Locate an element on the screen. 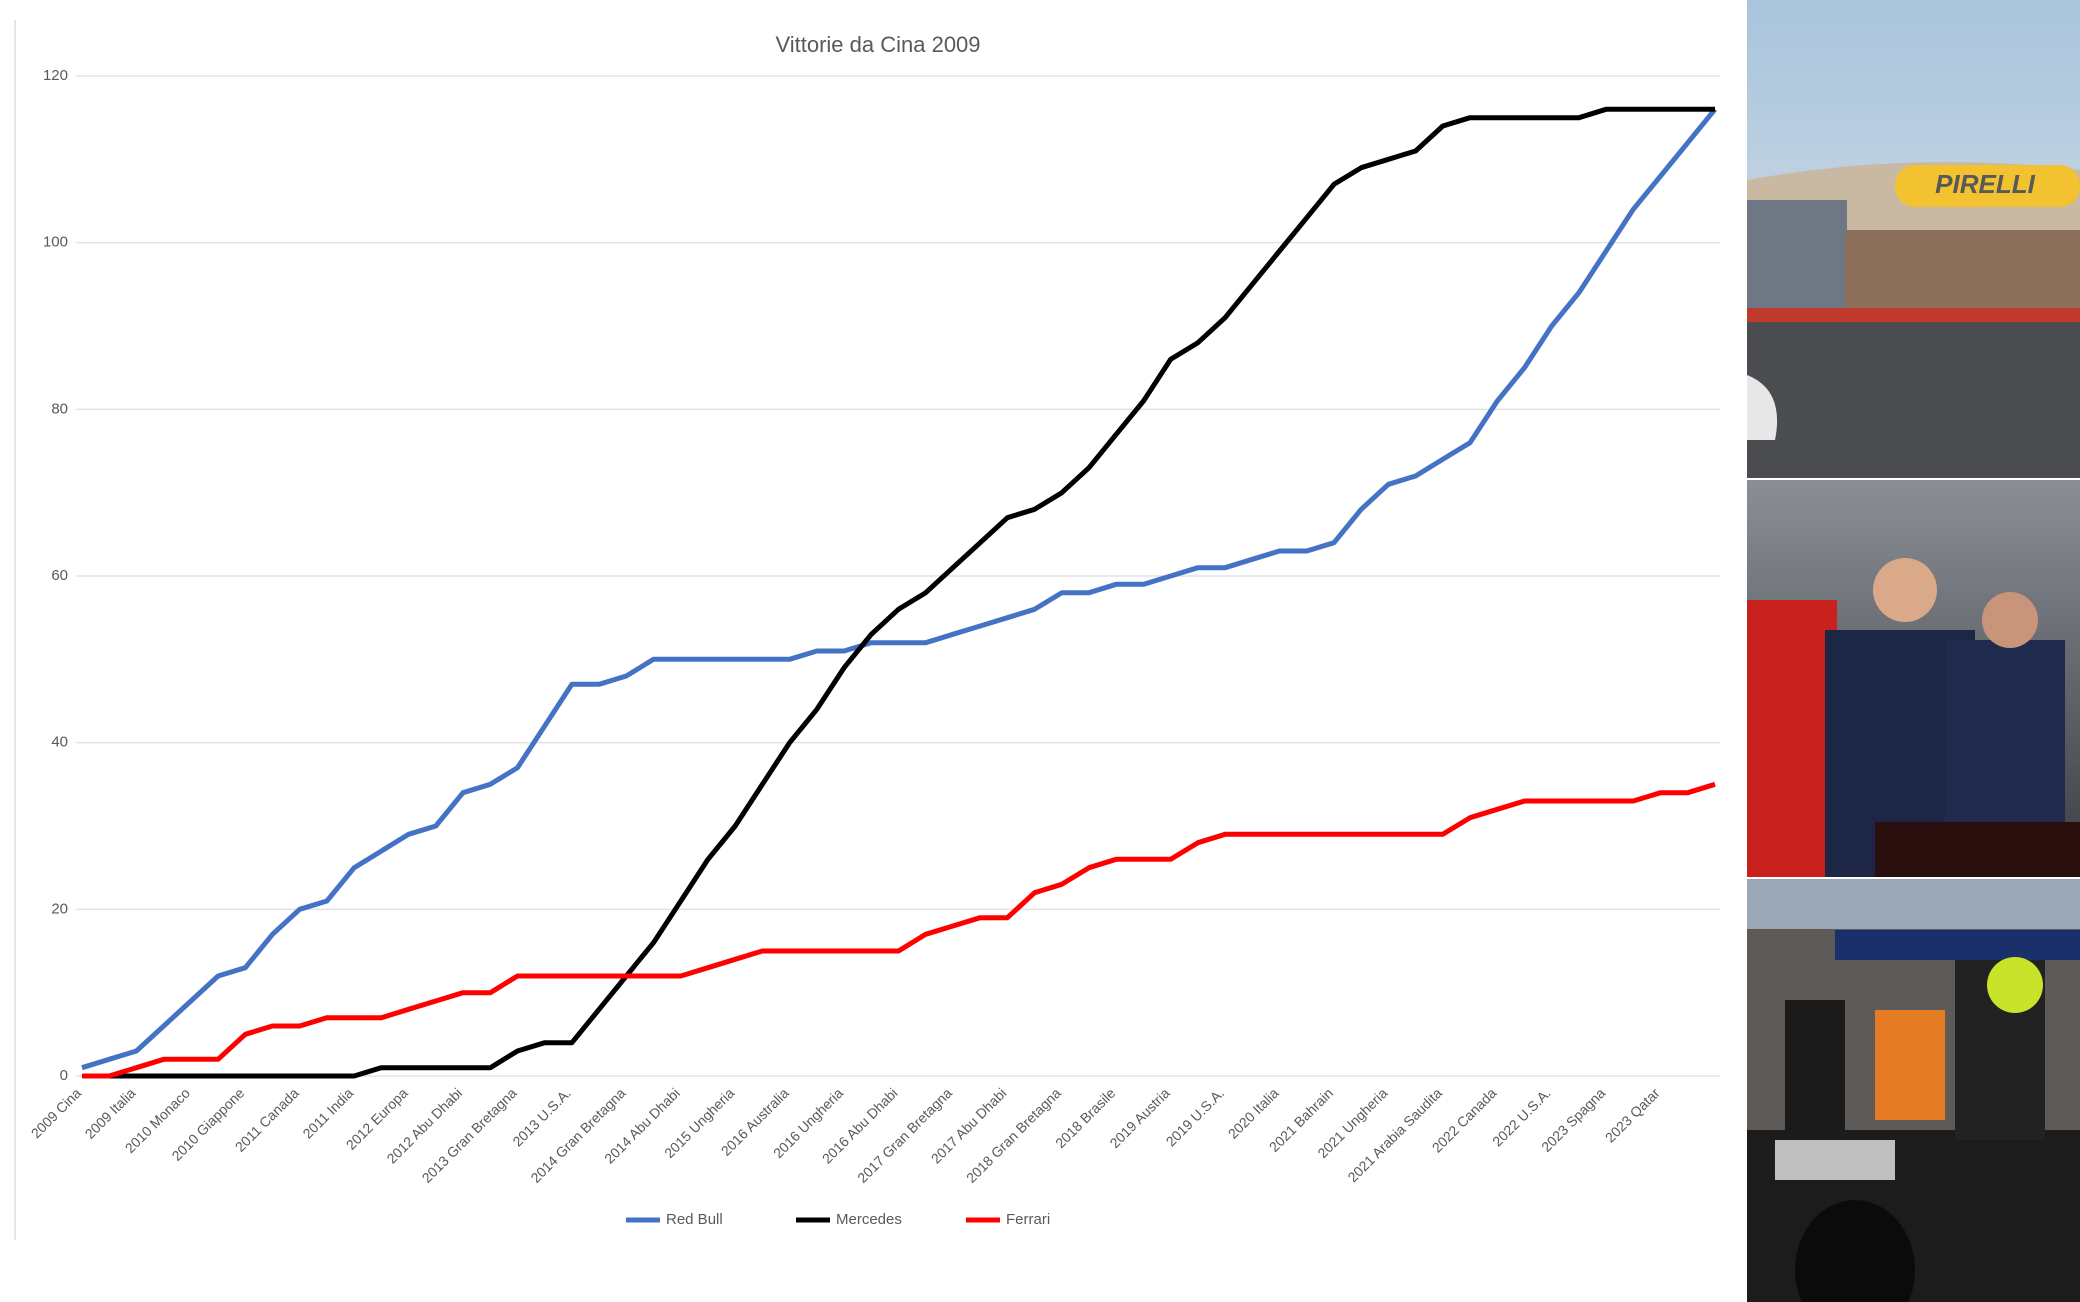 The width and height of the screenshot is (2080, 1302). y-tick-label: 0 is located at coordinates (64, 1075).